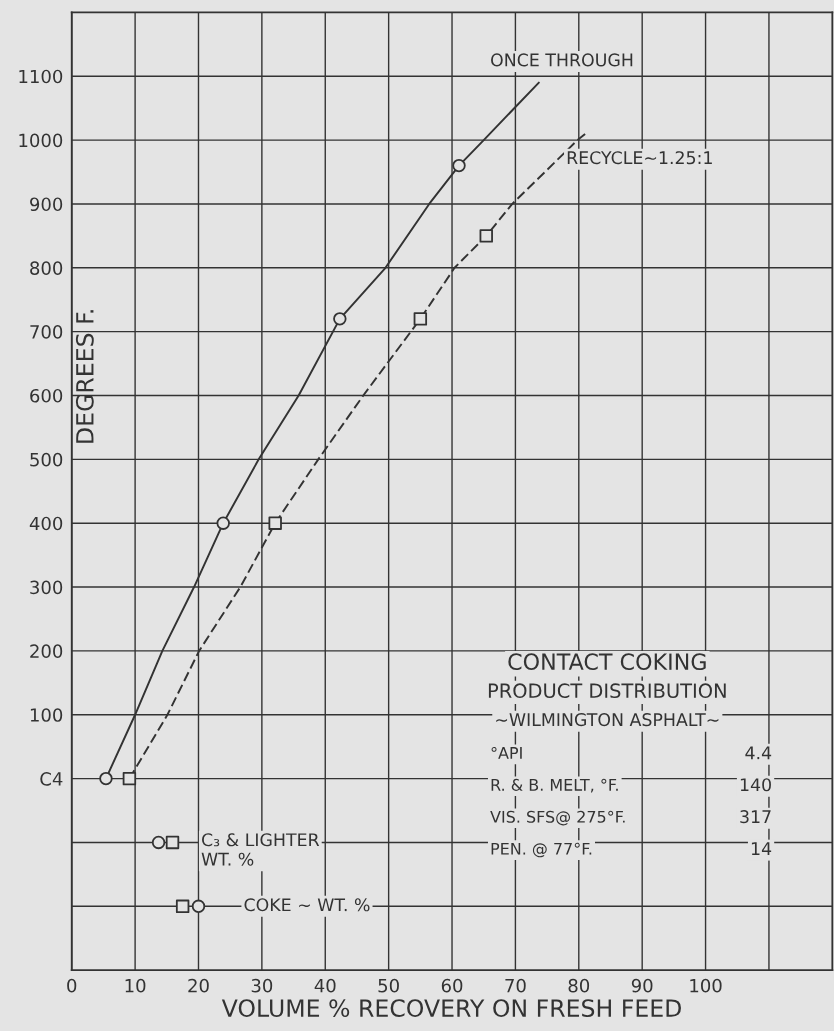  Describe the element at coordinates (260, 849) in the screenshot. I see `annotation: C₃ & LIGHTER WT. %` at that location.